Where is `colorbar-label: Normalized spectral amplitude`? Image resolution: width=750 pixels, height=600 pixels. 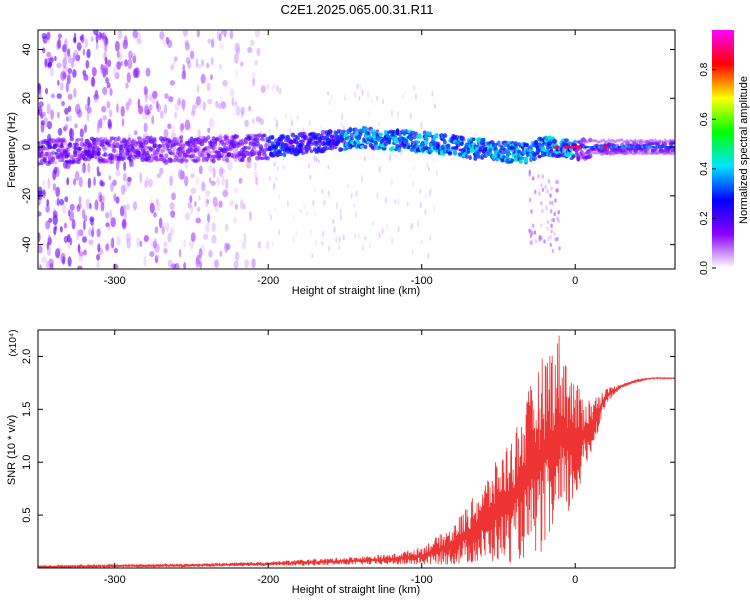
colorbar-label: Normalized spectral amplitude is located at coordinates (744, 150).